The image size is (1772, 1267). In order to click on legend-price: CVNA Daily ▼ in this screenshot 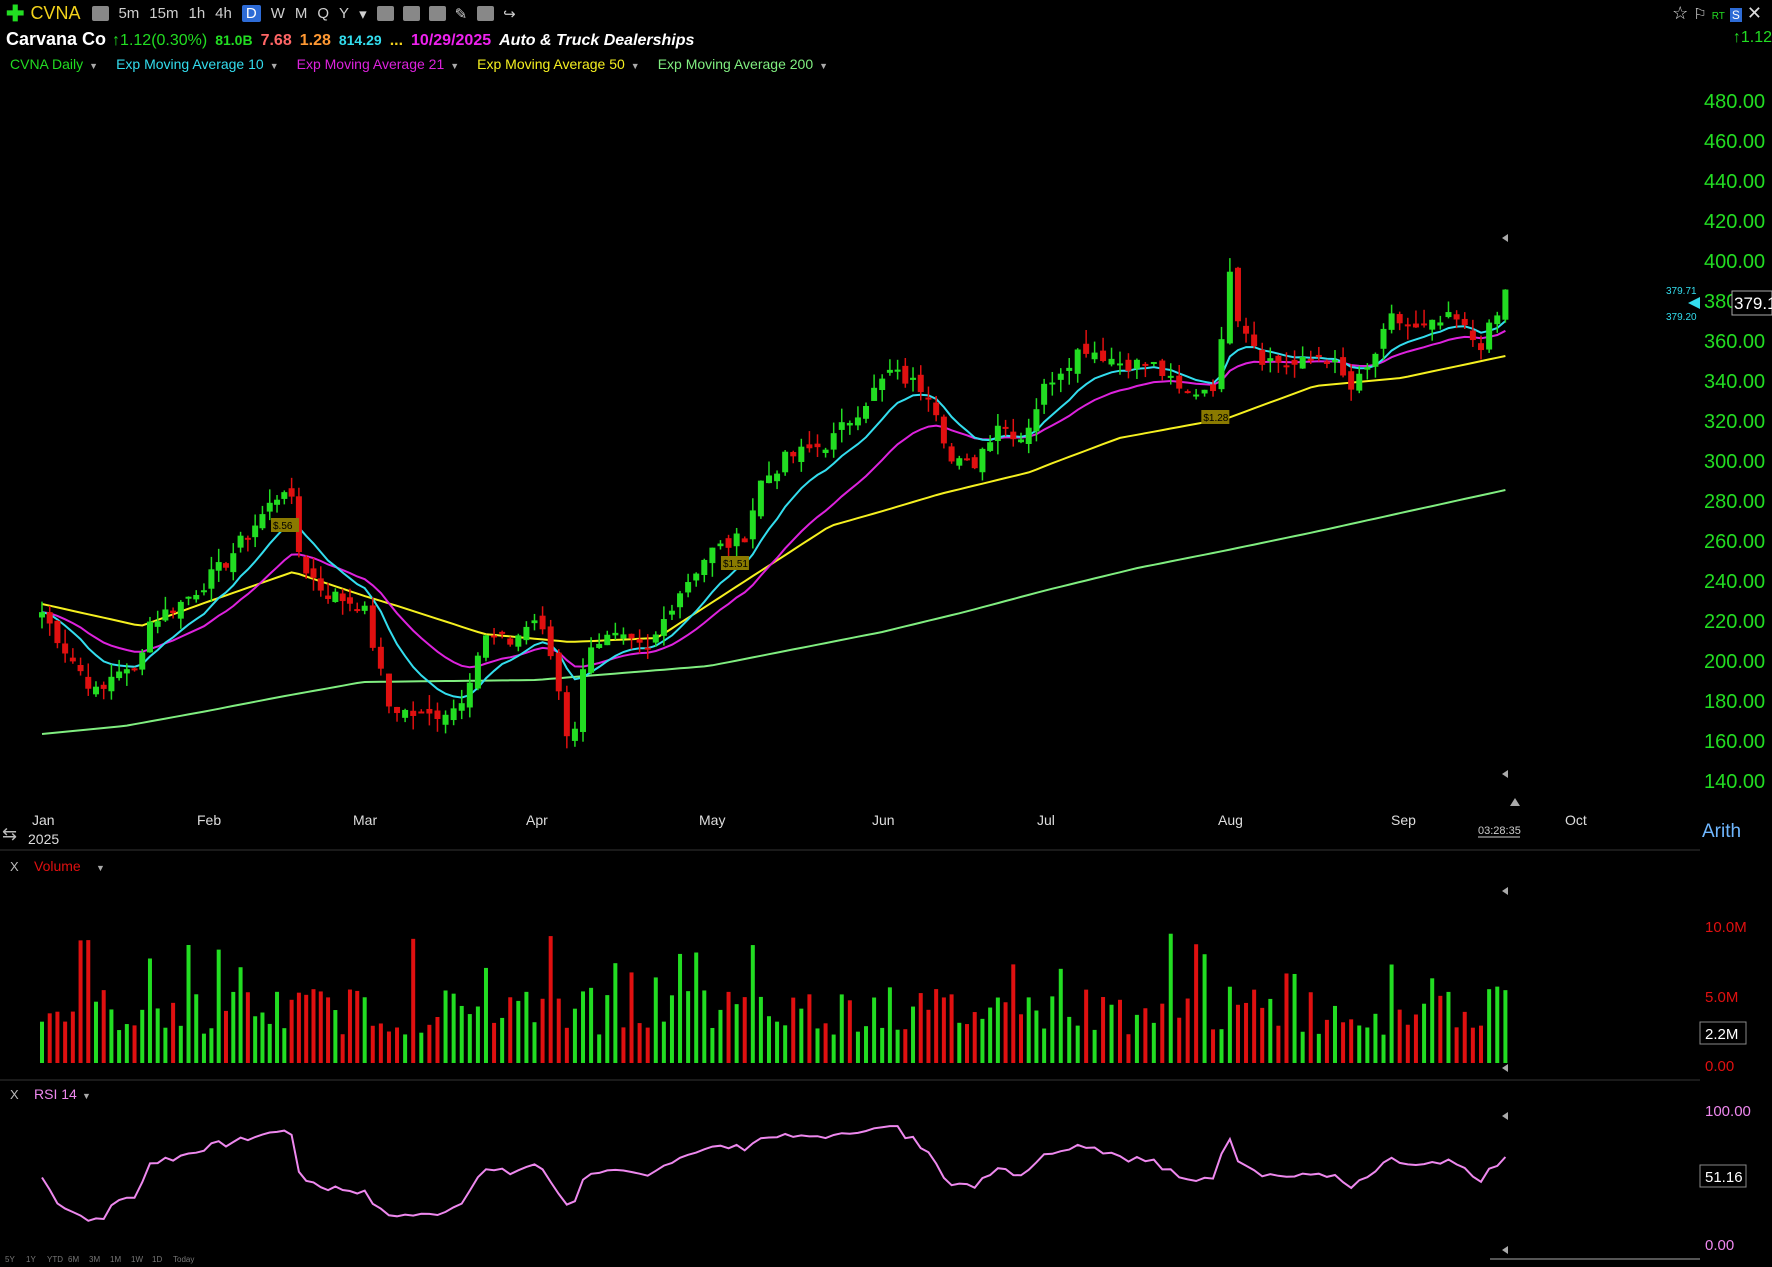, I will do `click(54, 64)`.